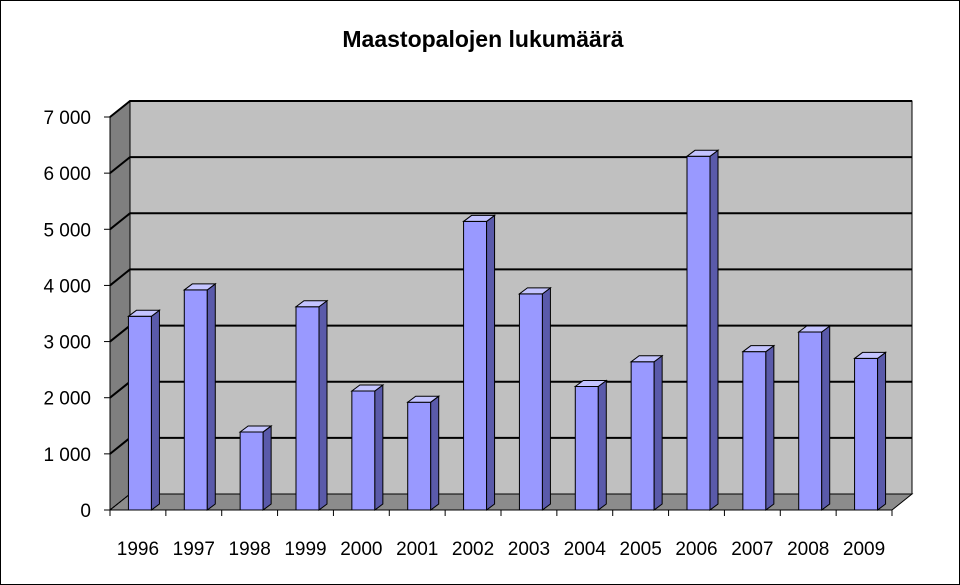  Describe the element at coordinates (641, 549) in the screenshot. I see `x-tick-label: 2005` at that location.